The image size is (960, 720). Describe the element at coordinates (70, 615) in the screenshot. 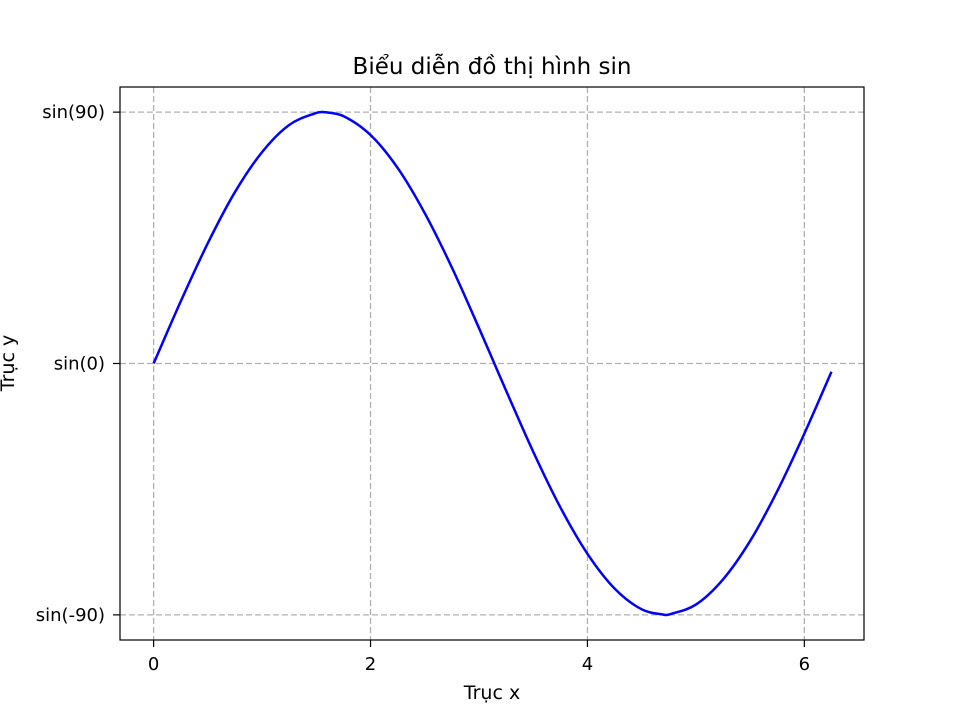

I see `y-tick-label: sin(-90)` at that location.